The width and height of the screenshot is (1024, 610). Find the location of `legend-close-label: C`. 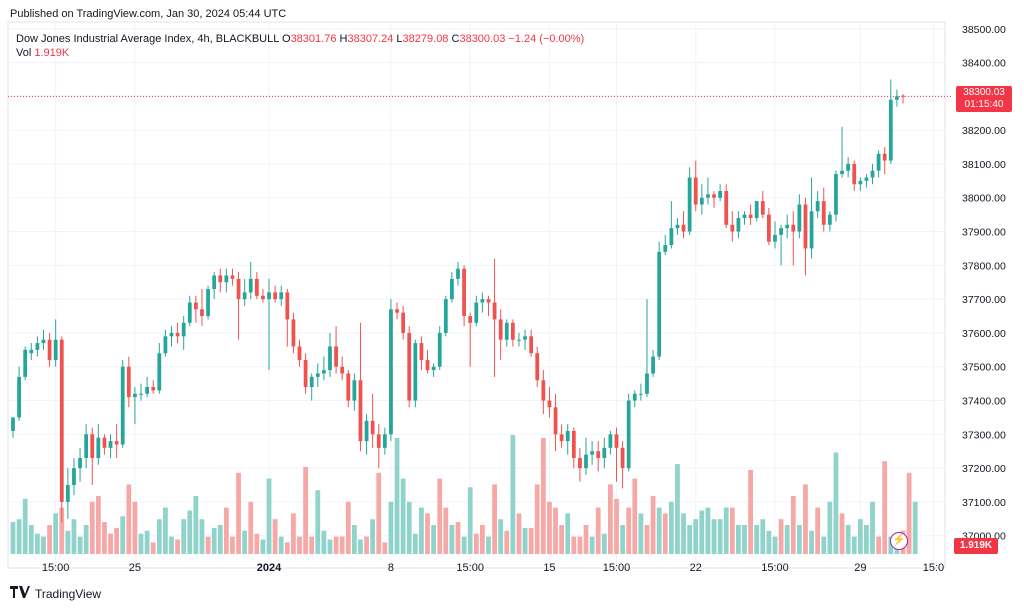

legend-close-label: C is located at coordinates (455, 39).